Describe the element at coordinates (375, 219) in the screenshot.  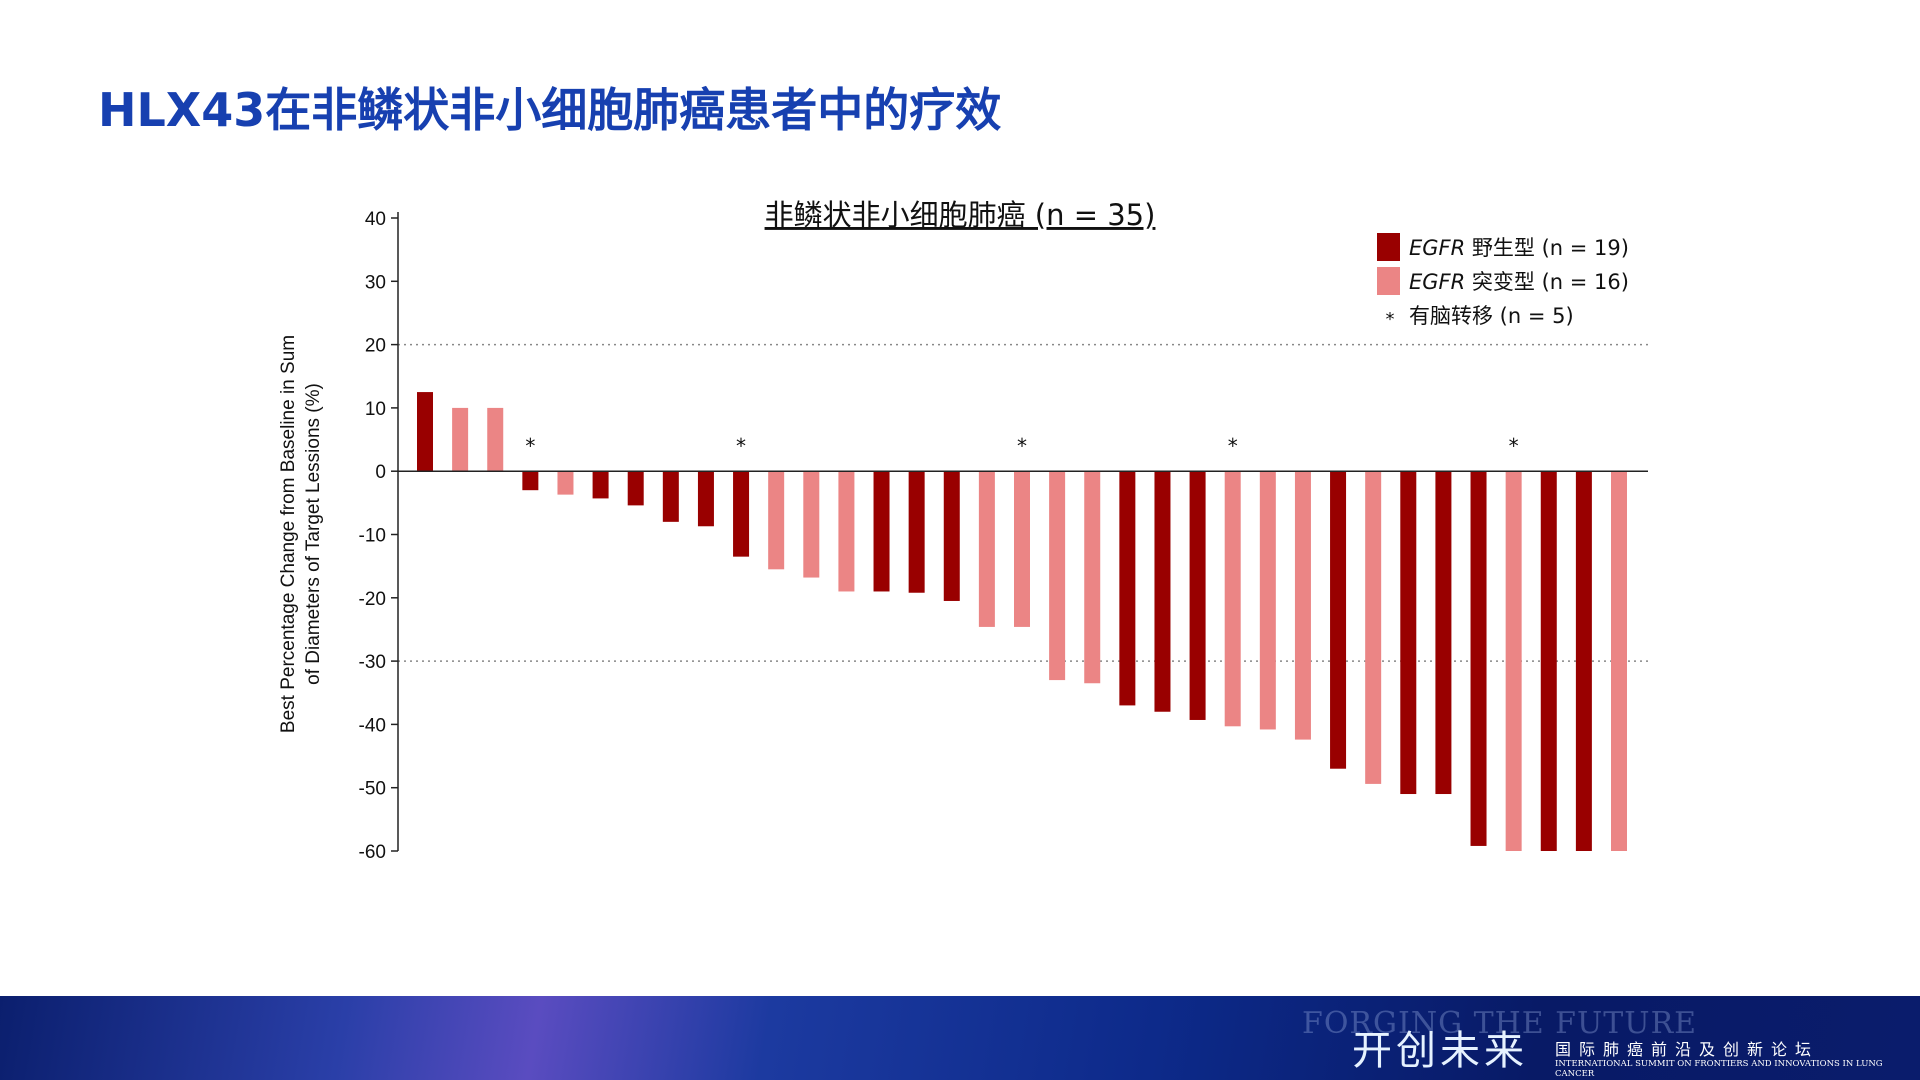
I see `y-tick-label: 40` at that location.